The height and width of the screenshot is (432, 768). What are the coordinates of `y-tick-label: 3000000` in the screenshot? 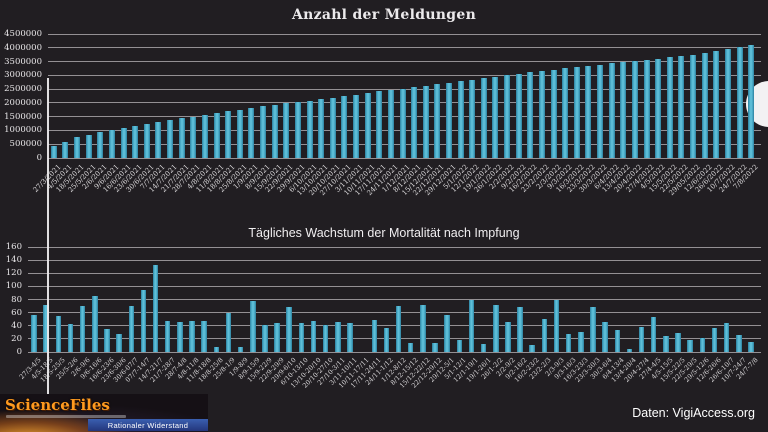 It's located at (23, 75).